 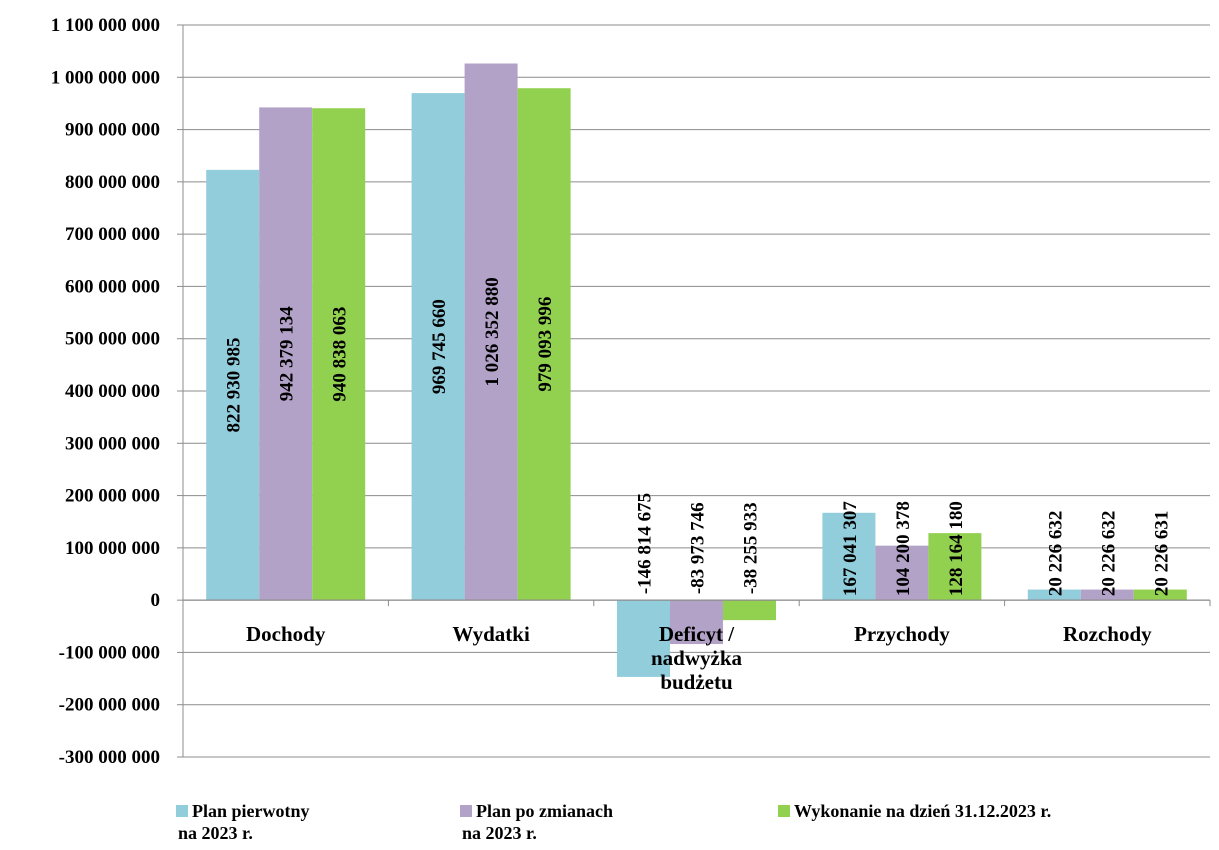 I want to click on data-label: 20 226 631, so click(x=1161, y=554).